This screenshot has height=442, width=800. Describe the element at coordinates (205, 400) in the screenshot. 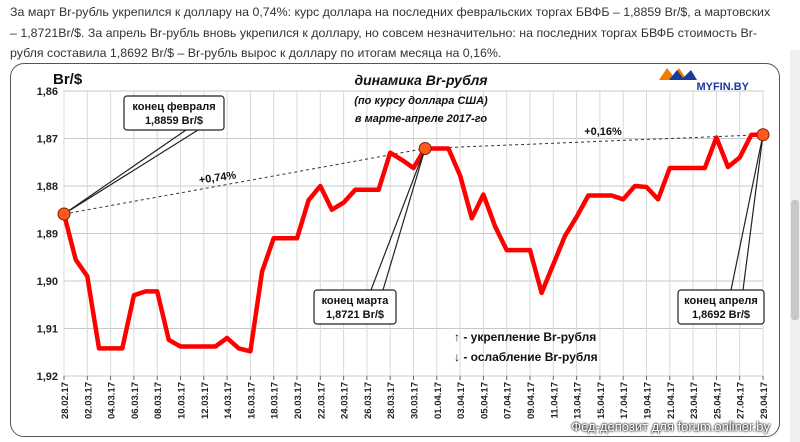

I see `x-tick-label: 12.03.17` at that location.